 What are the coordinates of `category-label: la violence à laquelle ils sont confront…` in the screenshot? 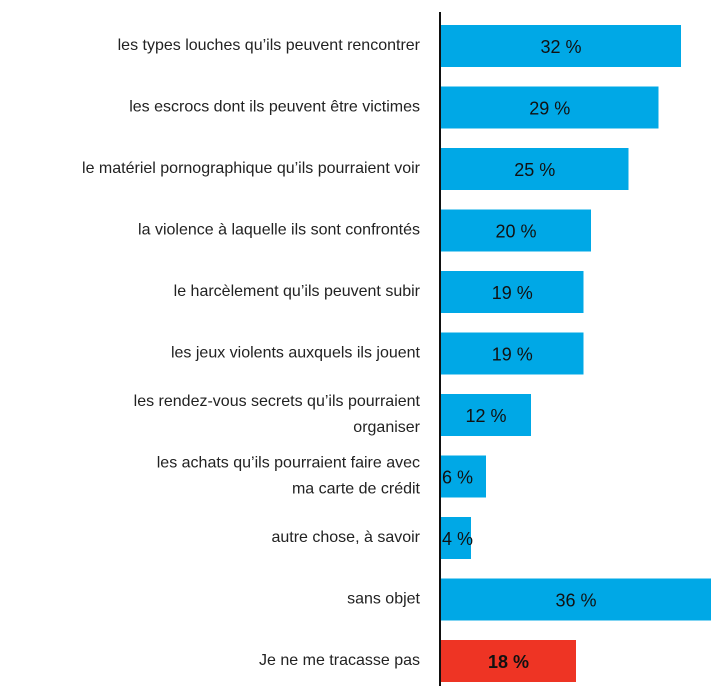 It's located at (279, 230).